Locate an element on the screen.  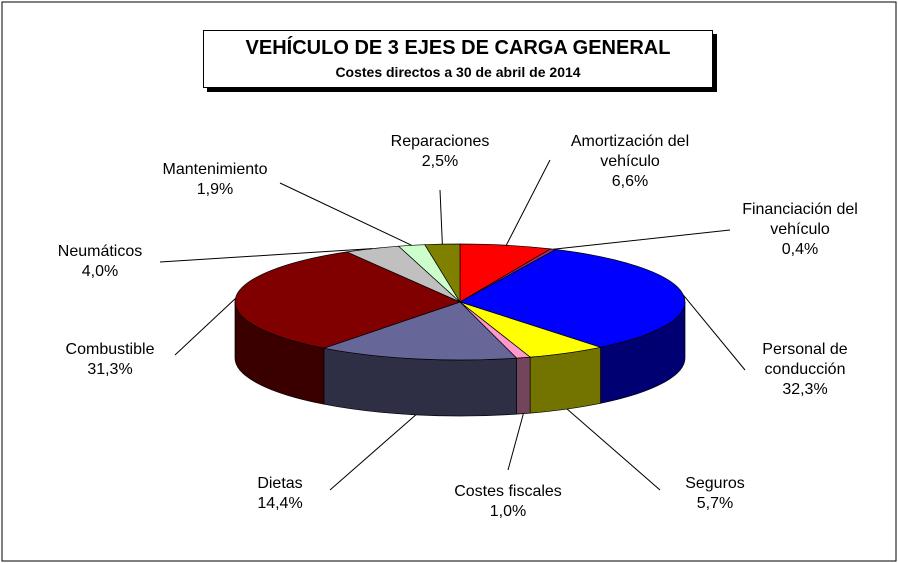
data-label: Reparaciones 2,5% is located at coordinates (440, 152).